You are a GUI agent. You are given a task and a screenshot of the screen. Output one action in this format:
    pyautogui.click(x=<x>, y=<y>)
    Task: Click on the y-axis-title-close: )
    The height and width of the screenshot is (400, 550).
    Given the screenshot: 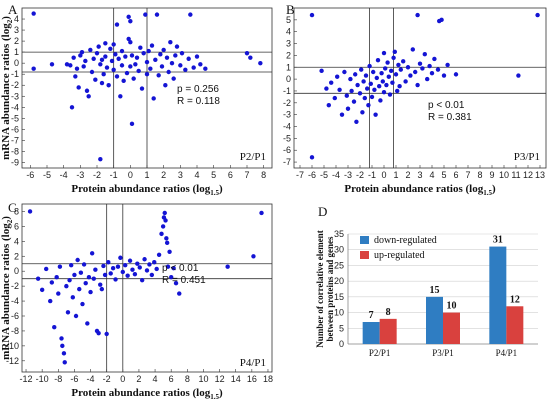 What is the action you would take?
    pyautogui.click(x=6, y=218)
    